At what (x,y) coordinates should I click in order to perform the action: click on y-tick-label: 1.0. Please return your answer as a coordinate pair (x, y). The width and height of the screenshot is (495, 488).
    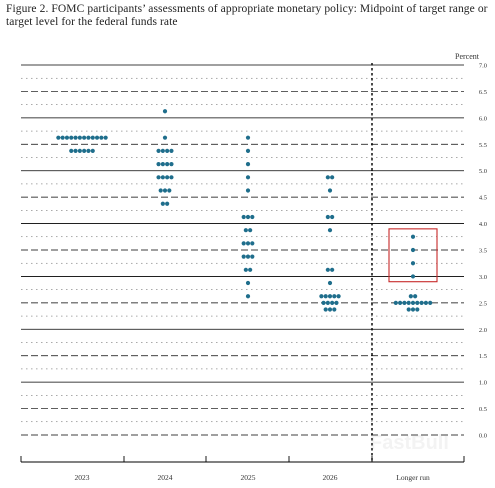
    Looking at the image, I should click on (483, 383).